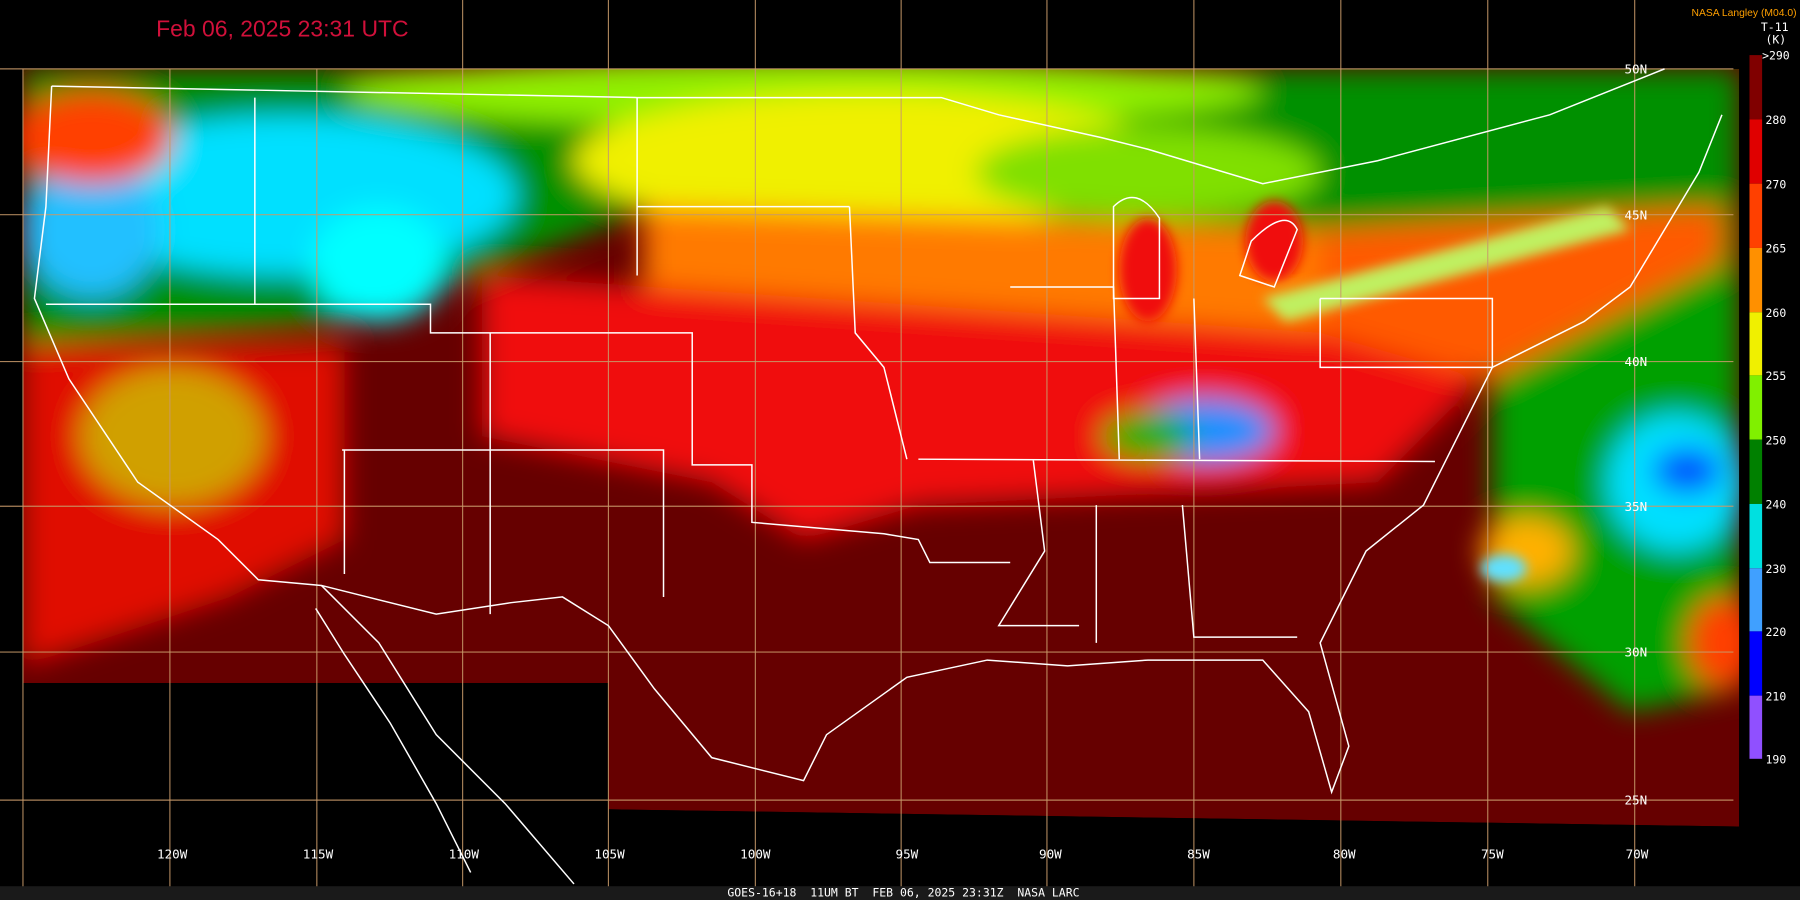 This screenshot has height=900, width=1800. What do you see at coordinates (1776, 56) in the screenshot?
I see `colorbar-label: >290` at bounding box center [1776, 56].